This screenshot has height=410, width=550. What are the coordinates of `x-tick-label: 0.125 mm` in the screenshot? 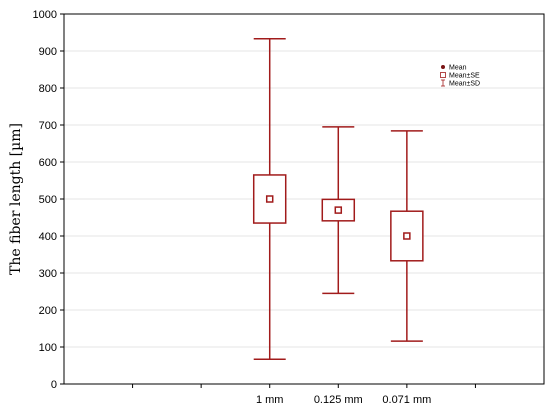 It's located at (338, 400).